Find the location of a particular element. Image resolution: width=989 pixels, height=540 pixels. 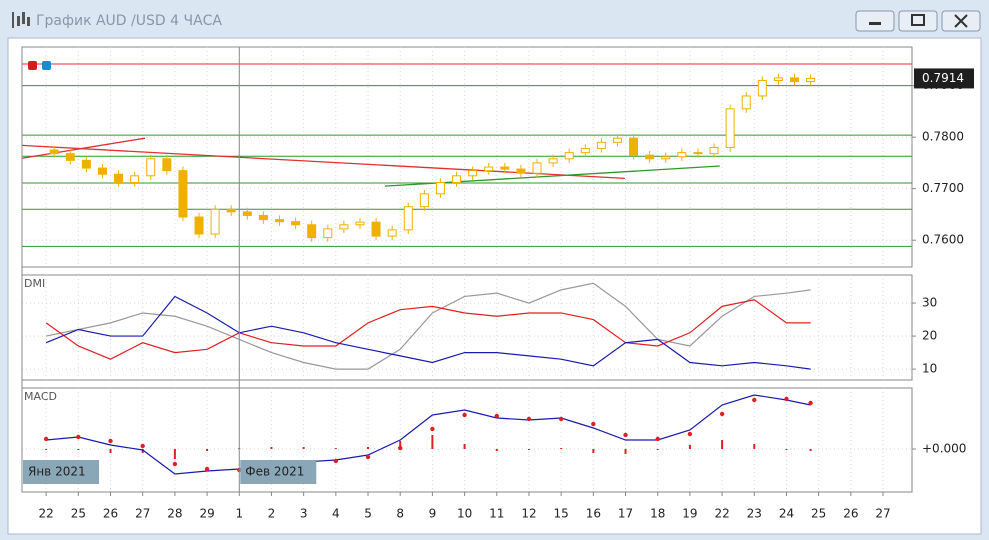

y-tick-label: 0.7600 is located at coordinates (943, 240).